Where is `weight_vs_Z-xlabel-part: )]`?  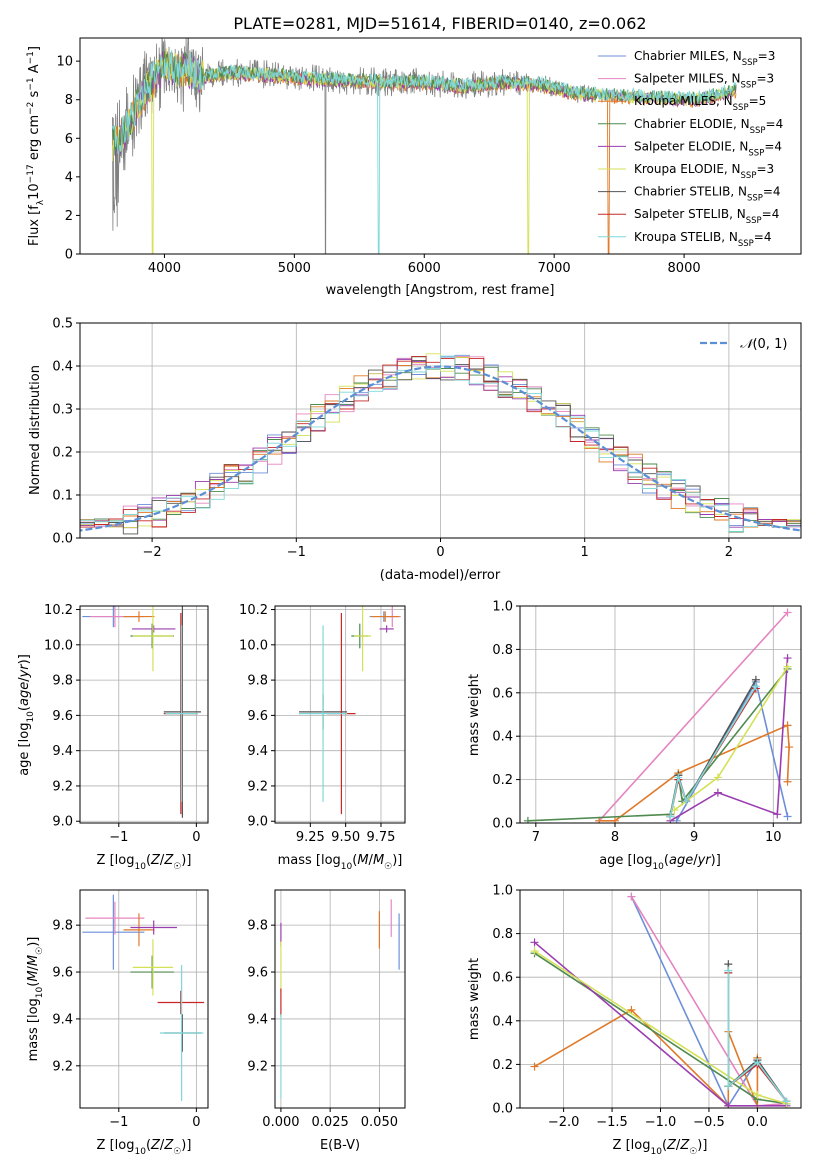
weight_vs_Z-xlabel-part: )] is located at coordinates (702, 1145).